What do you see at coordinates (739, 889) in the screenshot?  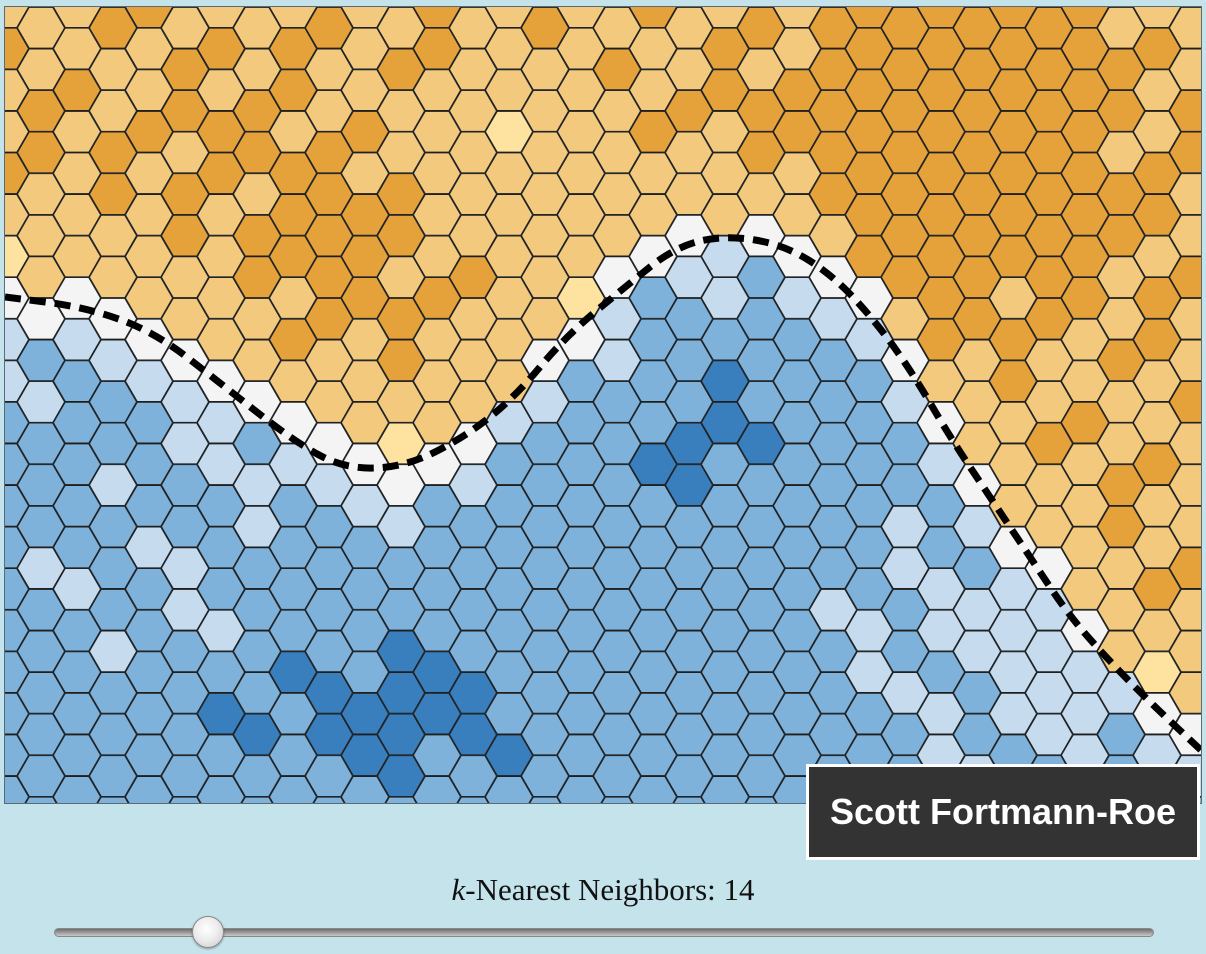 I see `slider-value: 14` at bounding box center [739, 889].